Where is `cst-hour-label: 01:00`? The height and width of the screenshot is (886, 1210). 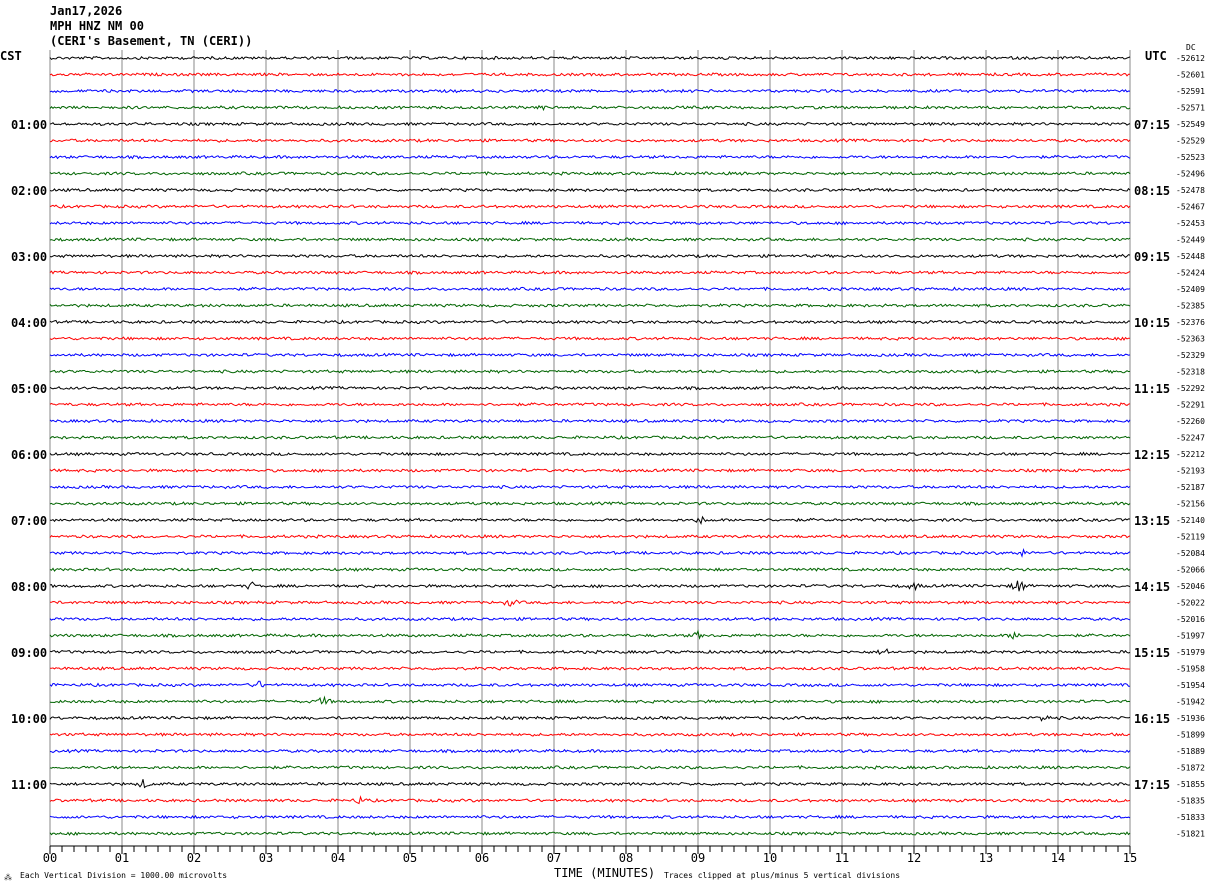
cst-hour-label: 01:00 is located at coordinates (29, 125).